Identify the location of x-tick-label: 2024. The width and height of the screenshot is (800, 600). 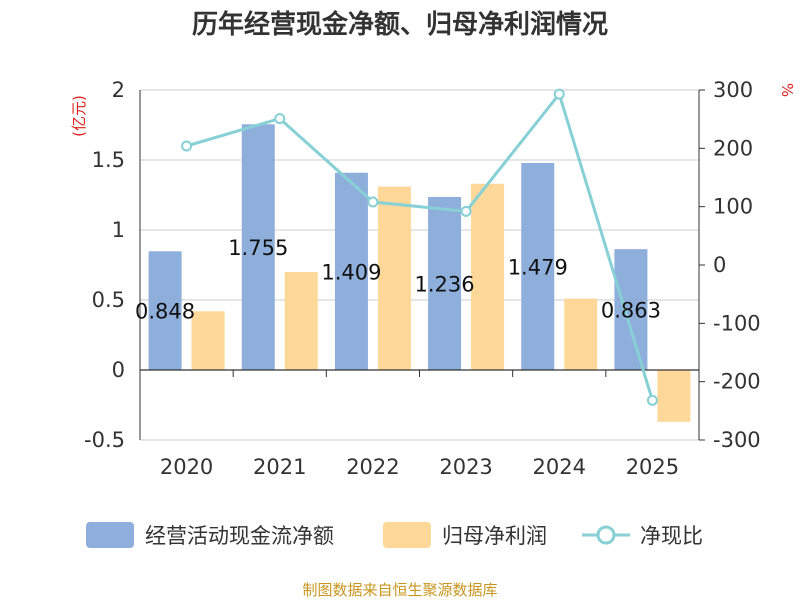
(559, 467).